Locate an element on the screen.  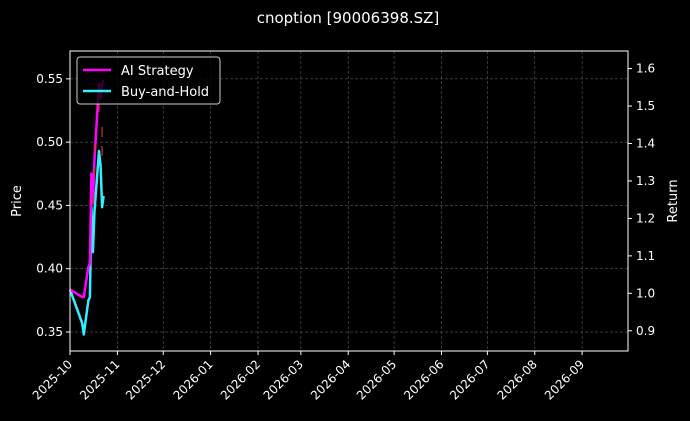
y2-tick-label-1-3: 1.3 is located at coordinates (645, 181).